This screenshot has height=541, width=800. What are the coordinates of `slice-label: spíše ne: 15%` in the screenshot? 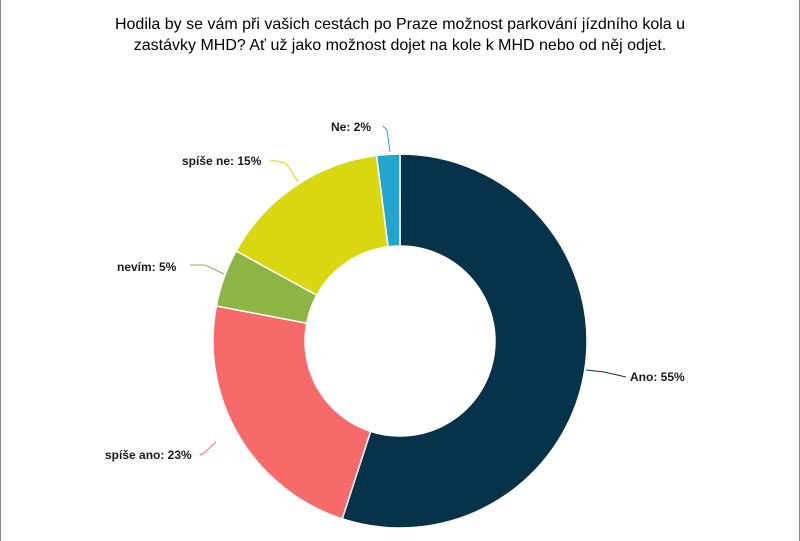 It's located at (222, 161).